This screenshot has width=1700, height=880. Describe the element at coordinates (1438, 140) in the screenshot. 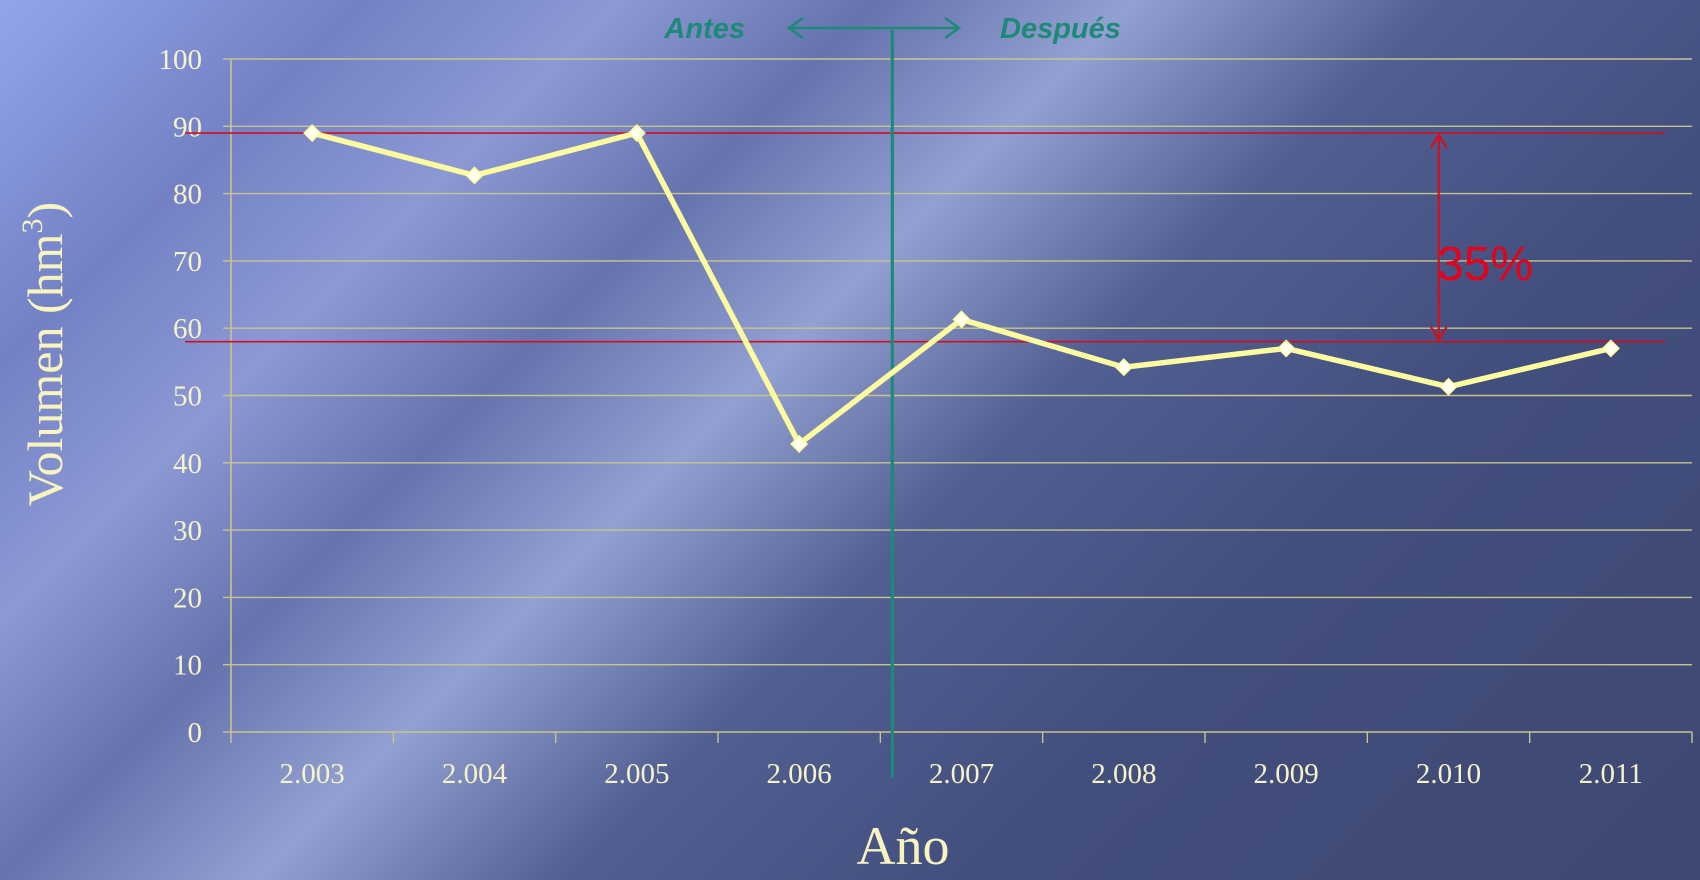

I see `reduction-arrow-head-top` at that location.